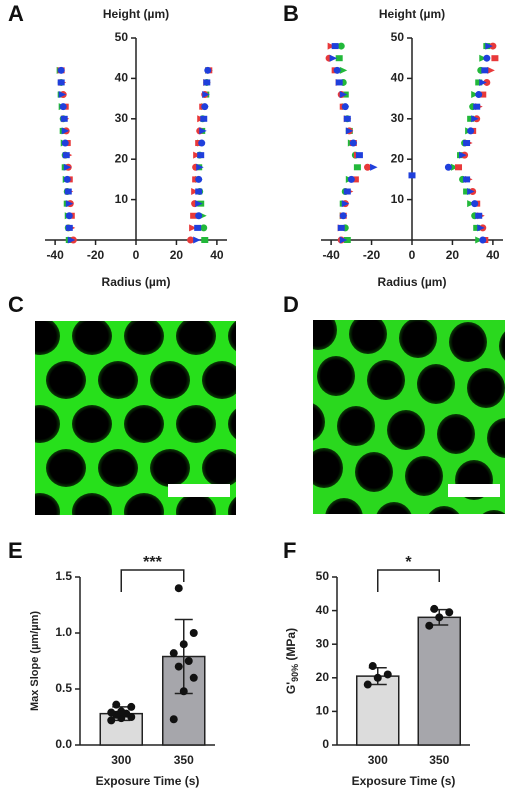  What do you see at coordinates (63, 632) in the screenshot?
I see `y-tick-label: 1.0` at bounding box center [63, 632].